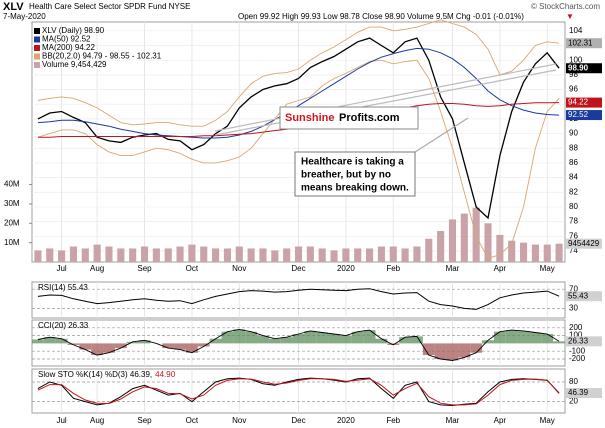  What do you see at coordinates (298, 268) in the screenshot?
I see `x-tick-label: Dec` at bounding box center [298, 268].